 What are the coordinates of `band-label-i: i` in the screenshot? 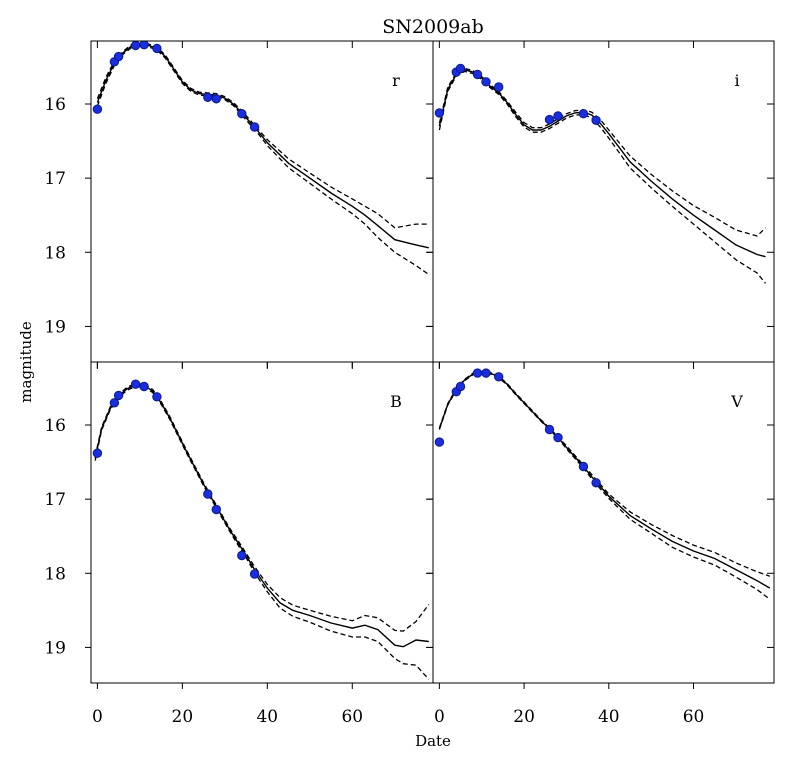 It's located at (736, 80).